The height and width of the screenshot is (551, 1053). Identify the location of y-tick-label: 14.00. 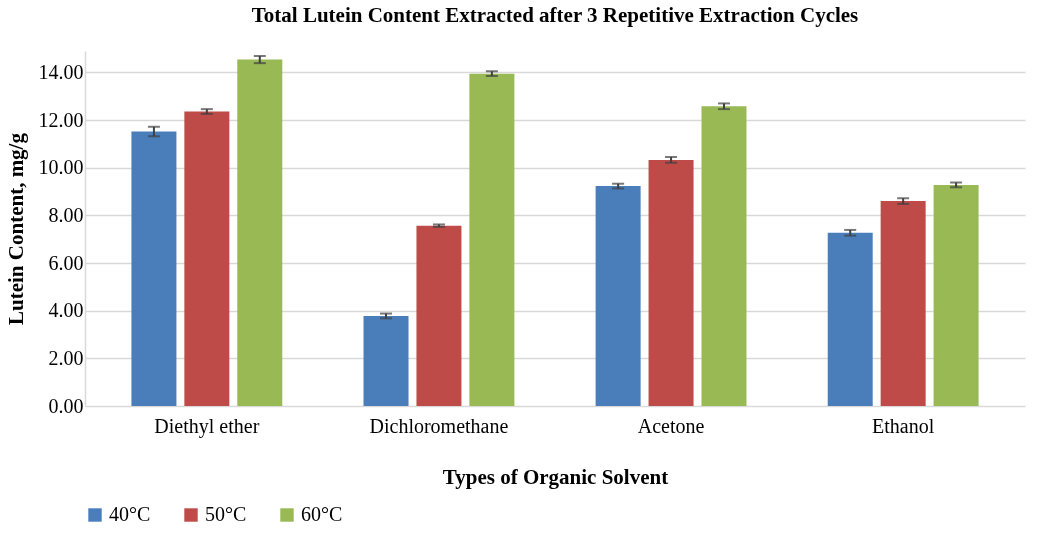
(61, 71).